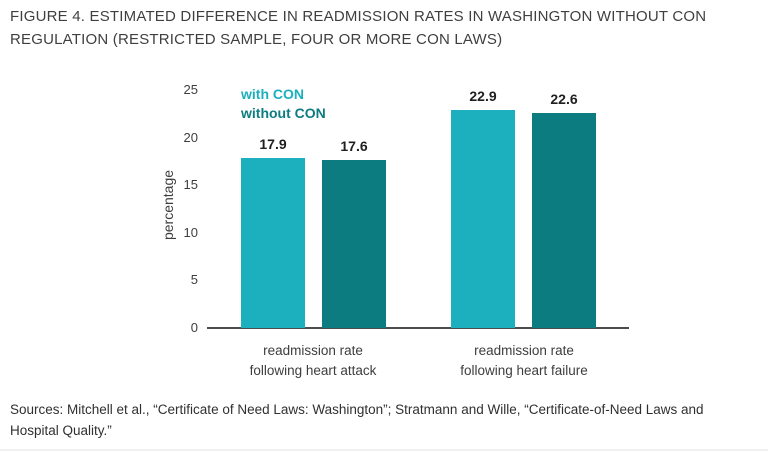  What do you see at coordinates (524, 360) in the screenshot?
I see `x-category-label: readmission rate following heart failure` at bounding box center [524, 360].